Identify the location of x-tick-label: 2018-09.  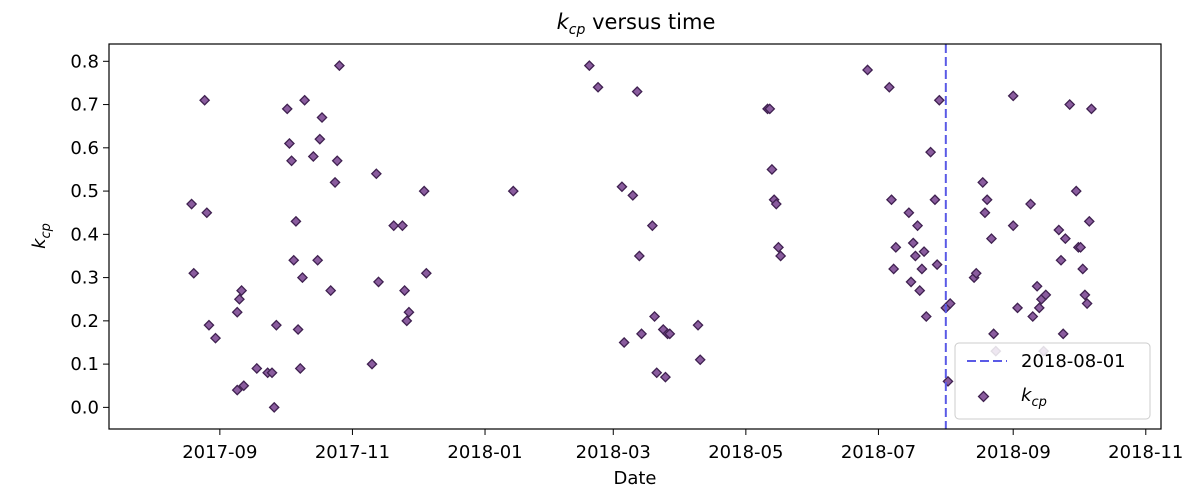
(1013, 452).